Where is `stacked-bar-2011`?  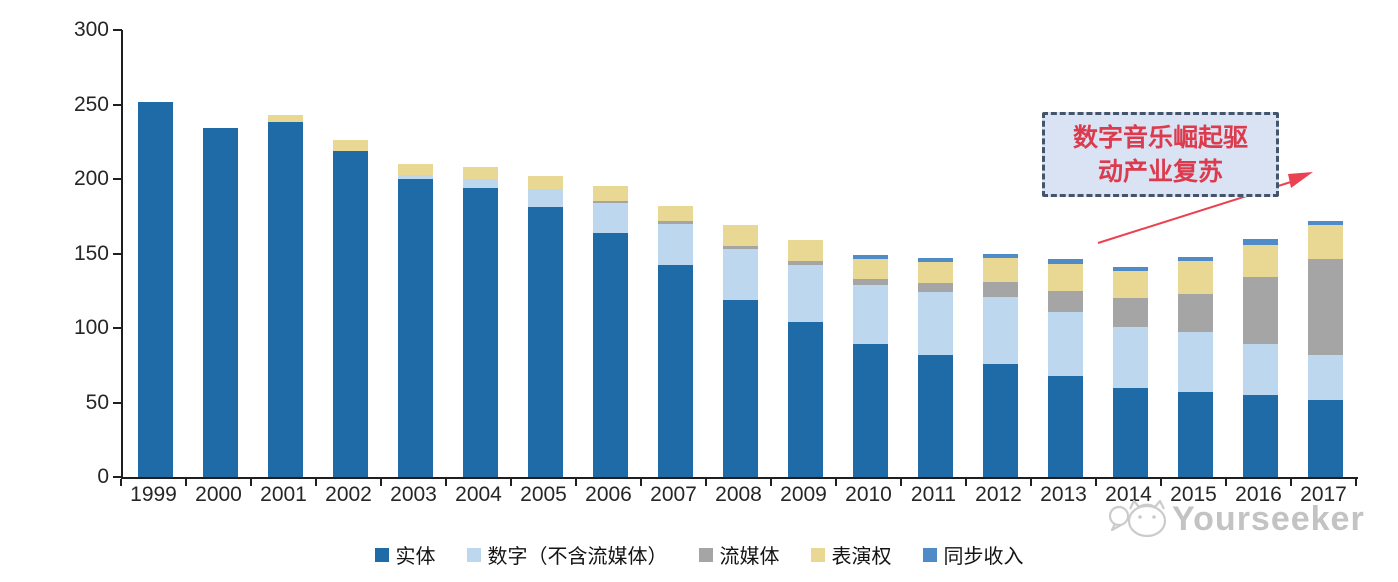
stacked-bar-2011 is located at coordinates (935, 367).